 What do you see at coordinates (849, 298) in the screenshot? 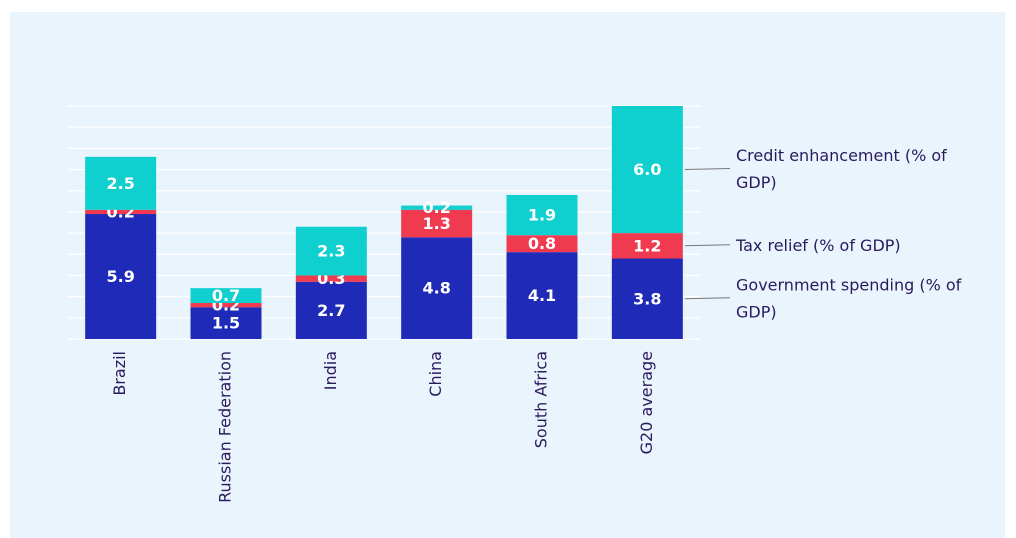
I see `legend-label: Government spending (% of GDP)` at bounding box center [849, 298].